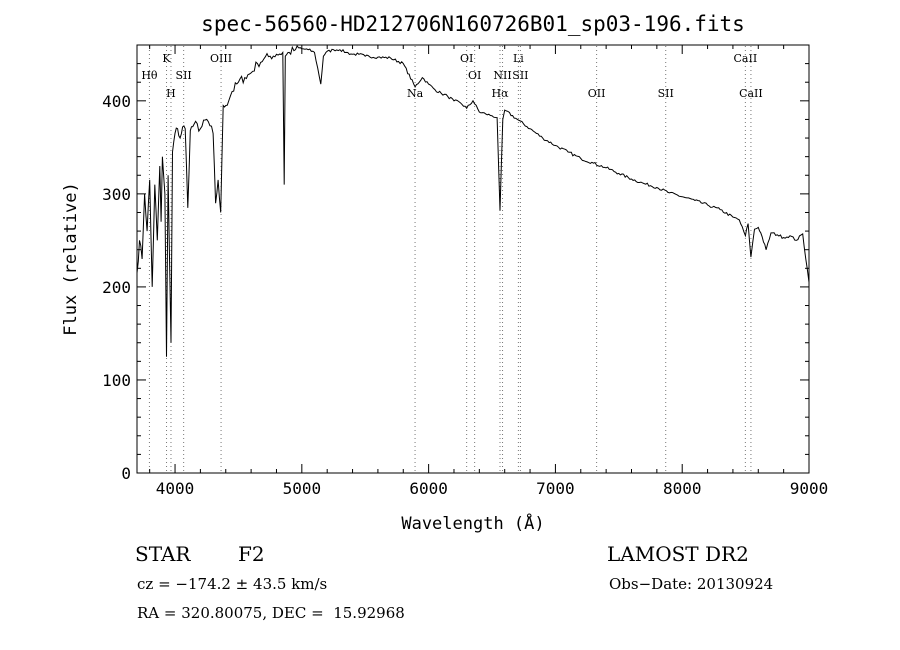  I want to click on y-tick-label: 100, so click(116, 380).